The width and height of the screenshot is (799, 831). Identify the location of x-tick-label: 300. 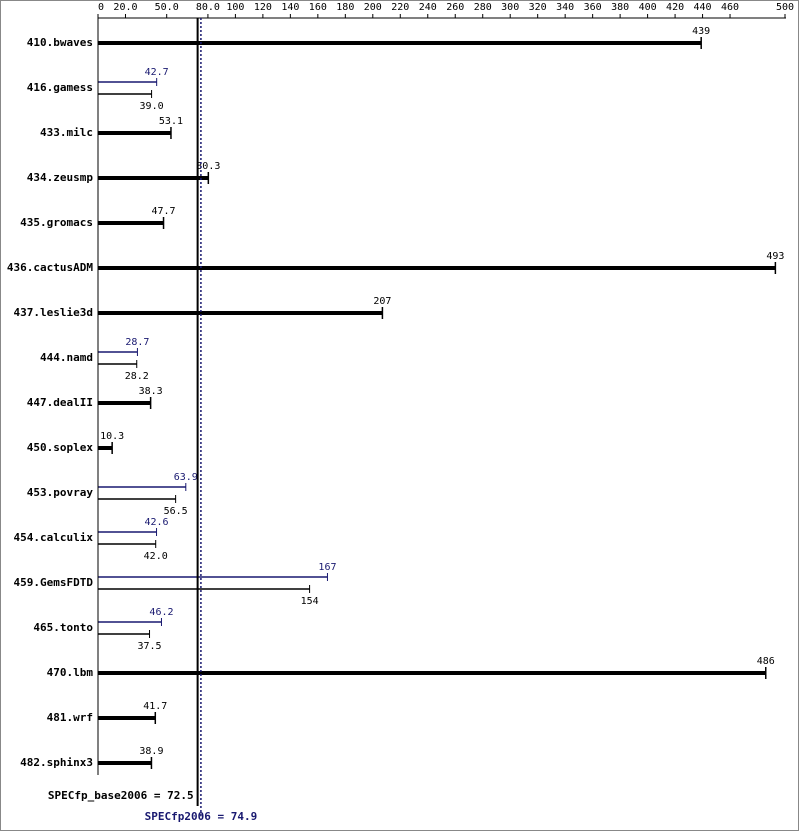
(510, 7).